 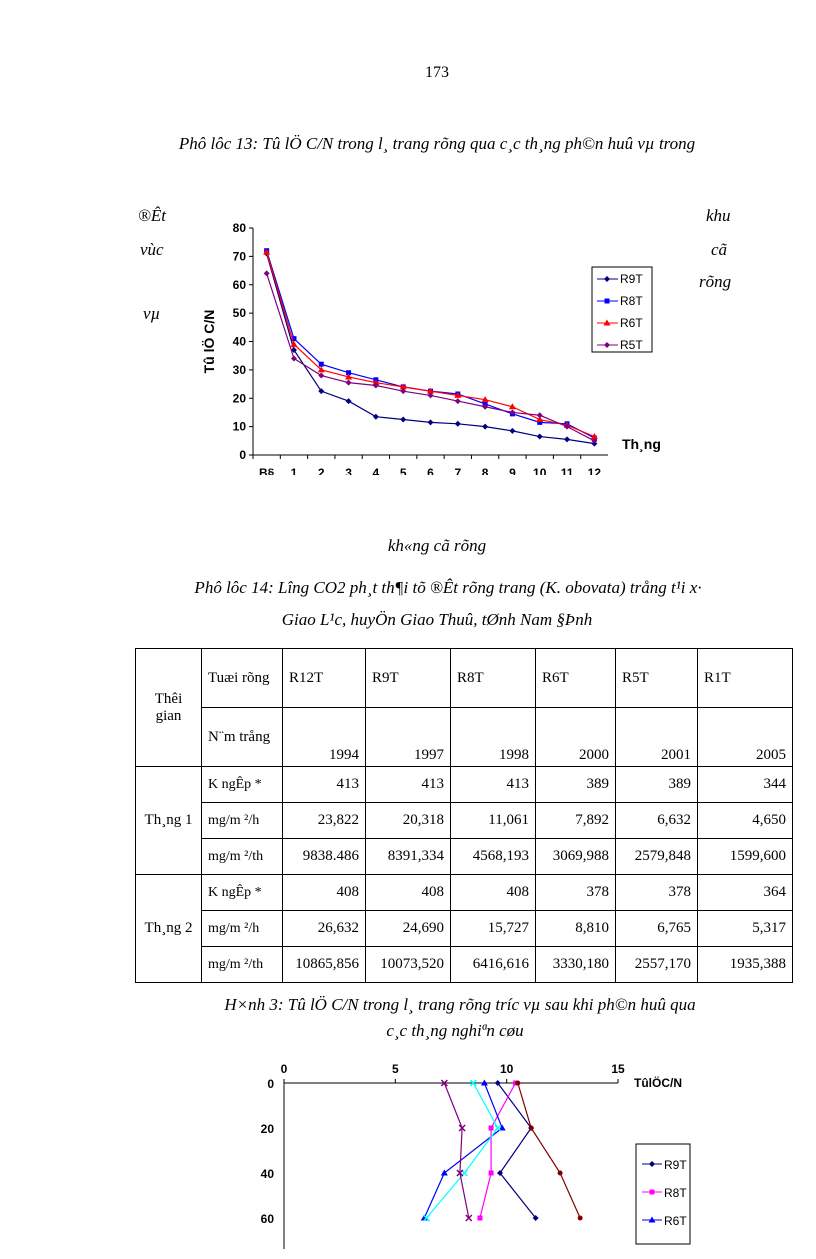 I want to click on table-cell: 5,317, so click(x=745, y=928).